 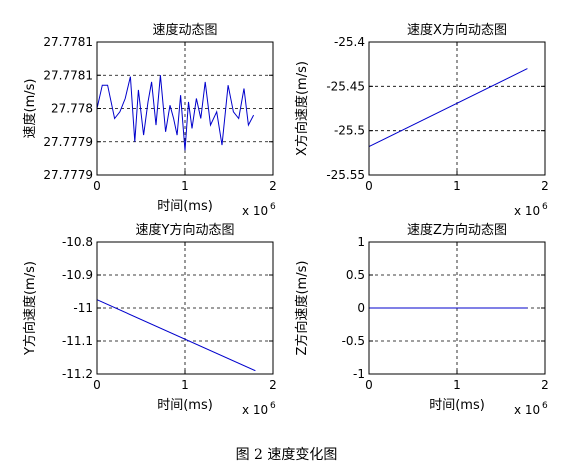 I want to click on y-tick-label: -11.2, so click(x=77, y=374).